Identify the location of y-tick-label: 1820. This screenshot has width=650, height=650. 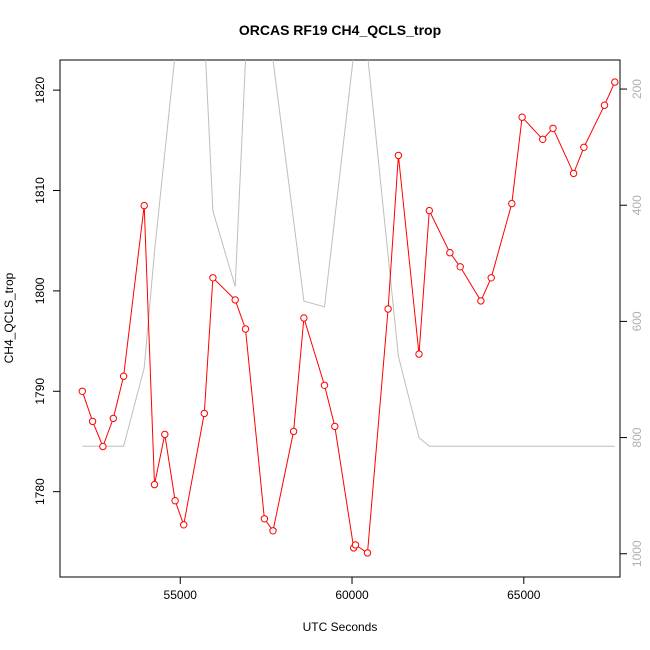
(40, 89).